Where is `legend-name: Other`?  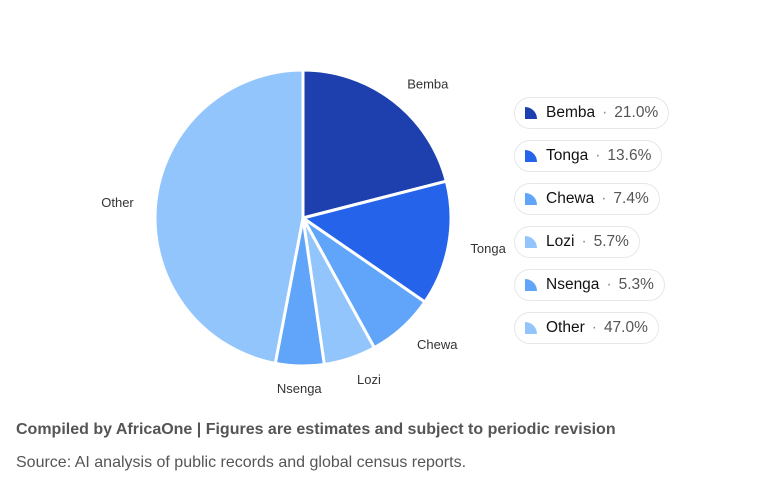
legend-name: Other is located at coordinates (565, 327).